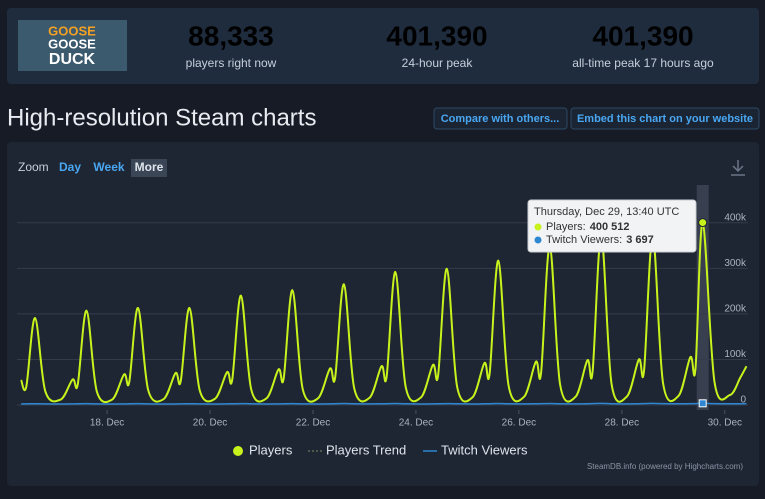 This screenshot has width=765, height=499. Describe the element at coordinates (735, 217) in the screenshot. I see `y-tick-label: 400k` at that location.